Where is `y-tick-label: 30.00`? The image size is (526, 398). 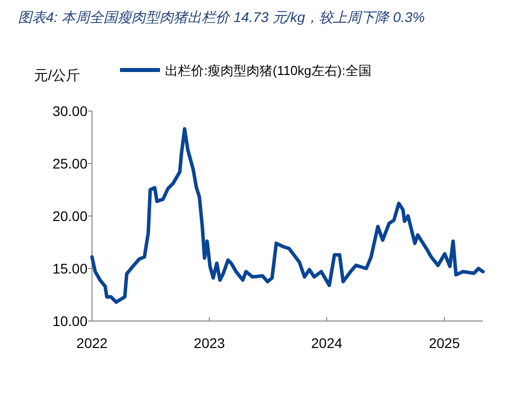 y-tick-label: 30.00 is located at coordinates (70, 111).